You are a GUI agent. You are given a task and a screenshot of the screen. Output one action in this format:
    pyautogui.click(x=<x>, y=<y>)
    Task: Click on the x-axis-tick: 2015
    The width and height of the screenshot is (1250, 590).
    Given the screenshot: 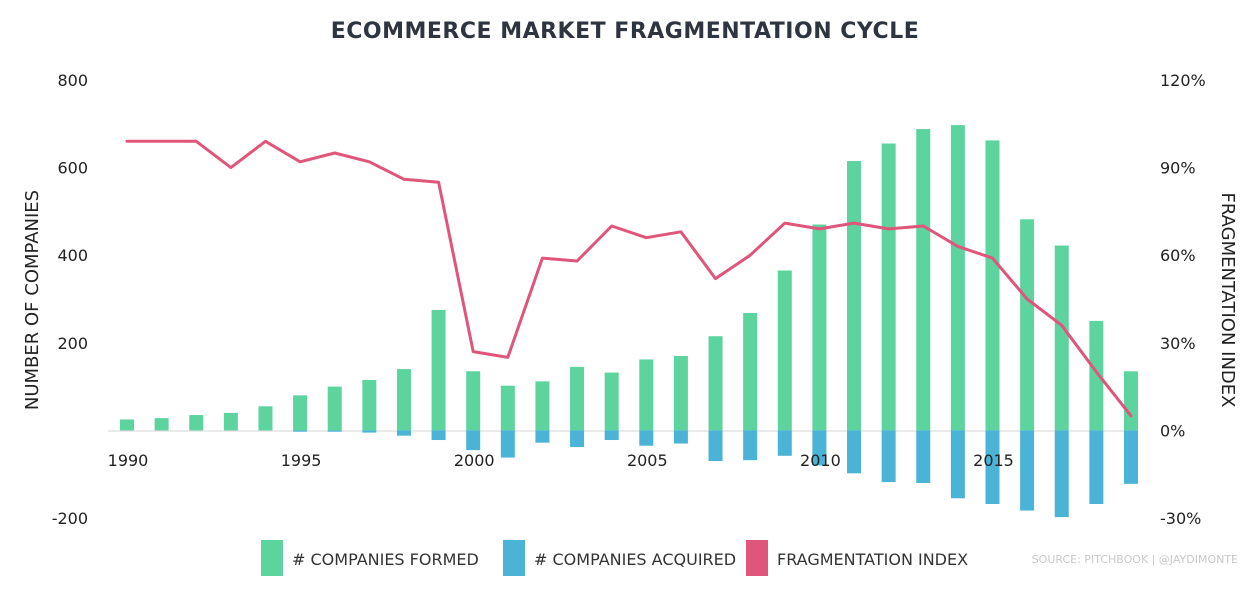 What is the action you would take?
    pyautogui.click(x=993, y=460)
    